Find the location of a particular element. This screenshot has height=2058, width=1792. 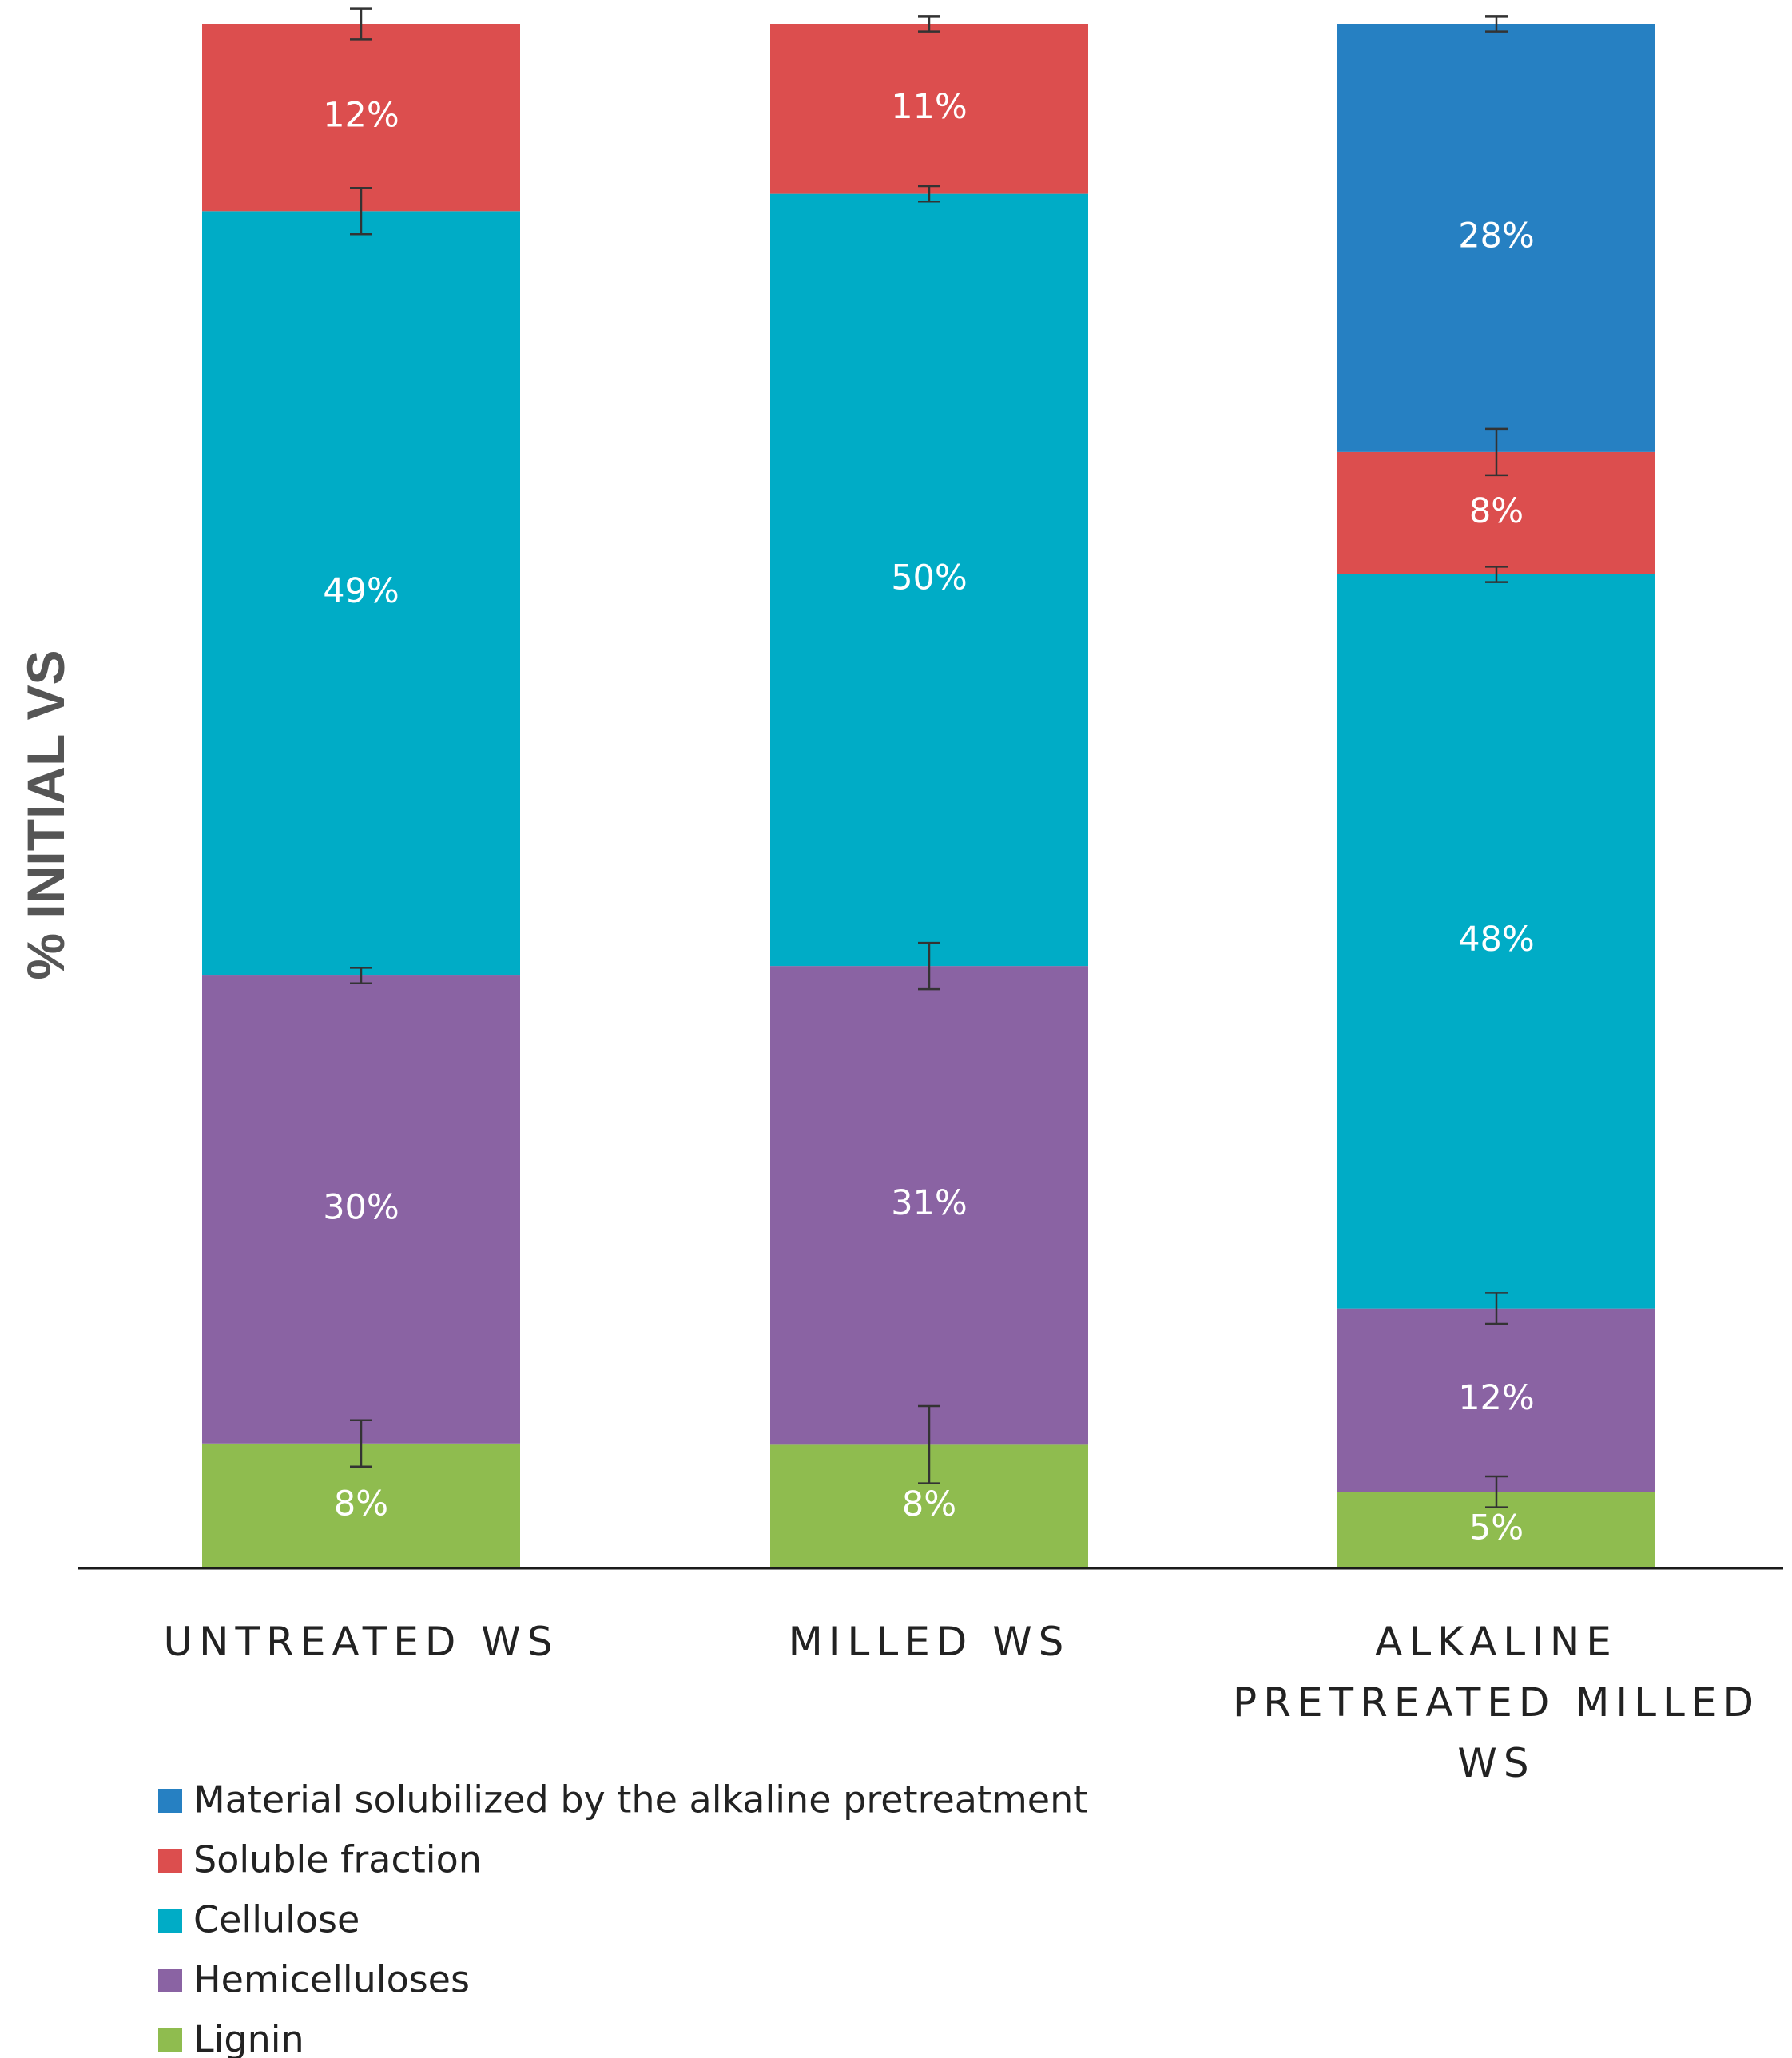

legend-label: Hemicelluloses is located at coordinates (331, 1979).